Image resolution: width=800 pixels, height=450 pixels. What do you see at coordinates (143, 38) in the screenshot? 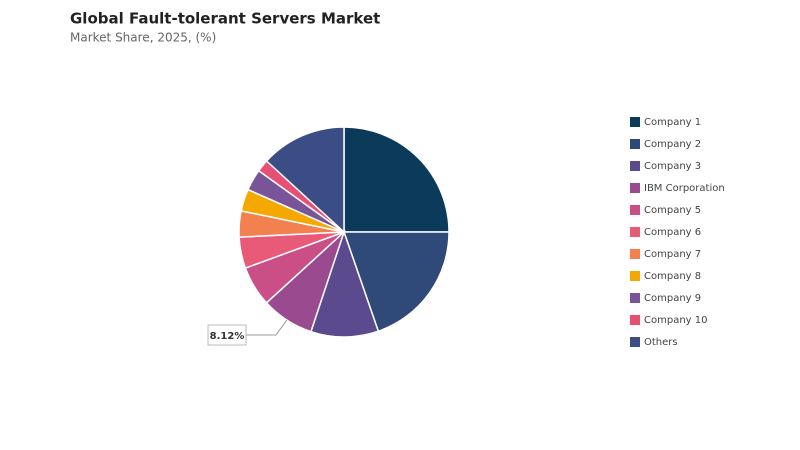
I see `chart-subtitle: Market Share, 2025, (%)` at bounding box center [143, 38].